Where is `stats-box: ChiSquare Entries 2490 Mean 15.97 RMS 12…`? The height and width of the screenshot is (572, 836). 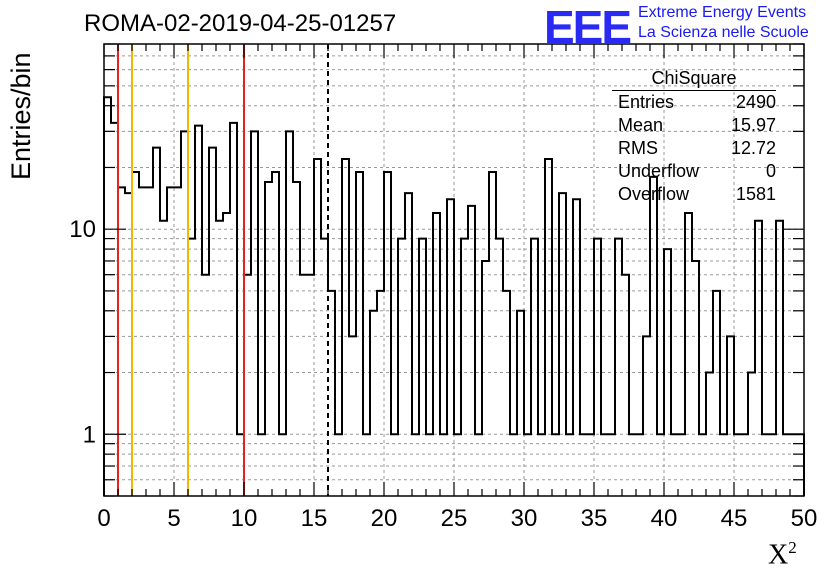 stats-box: ChiSquare Entries 2490 Mean 15.97 RMS 12… is located at coordinates (694, 137).